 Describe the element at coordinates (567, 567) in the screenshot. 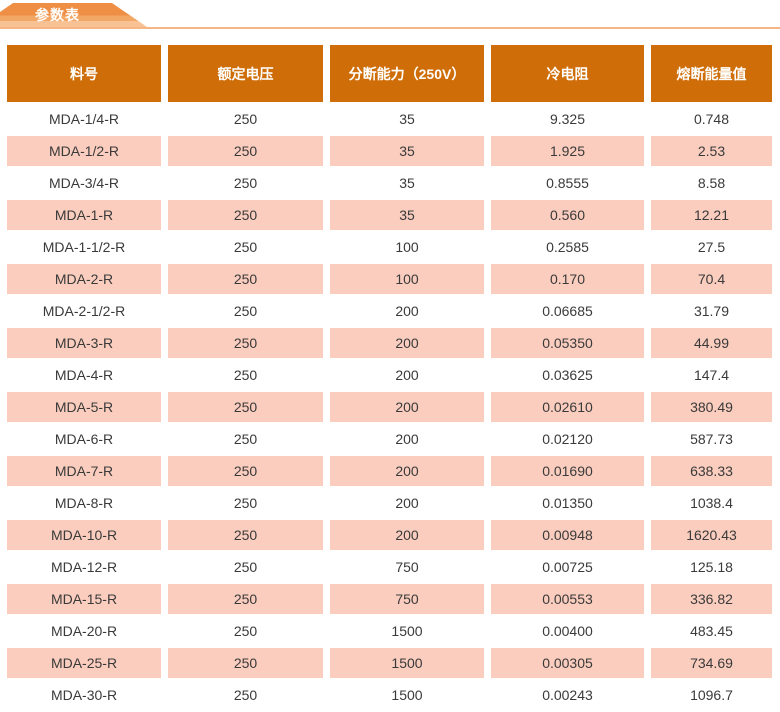

I see `value-cell: 0.00725` at that location.